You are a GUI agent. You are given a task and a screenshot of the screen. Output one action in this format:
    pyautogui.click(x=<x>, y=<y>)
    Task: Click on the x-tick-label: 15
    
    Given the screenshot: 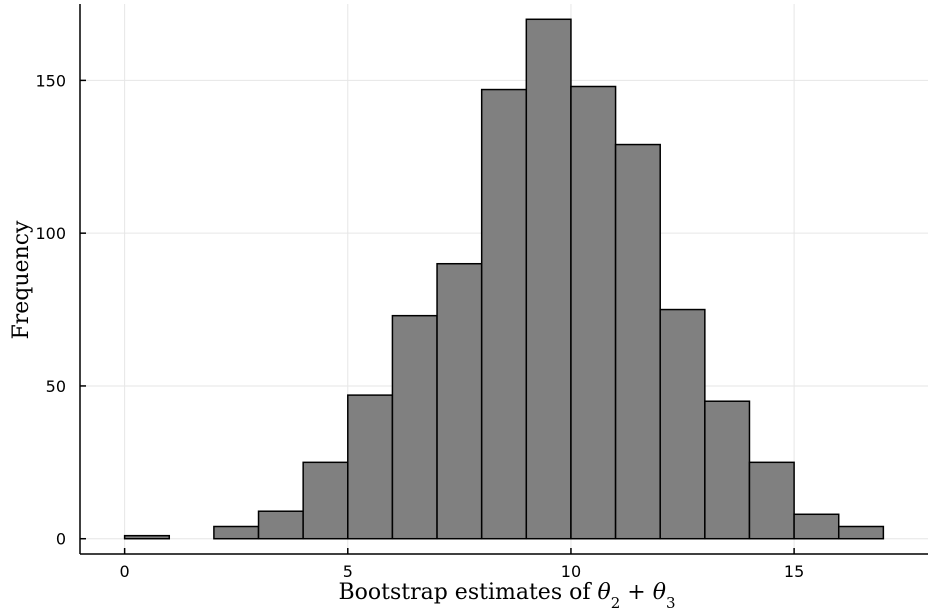 What is the action you would take?
    pyautogui.click(x=794, y=571)
    